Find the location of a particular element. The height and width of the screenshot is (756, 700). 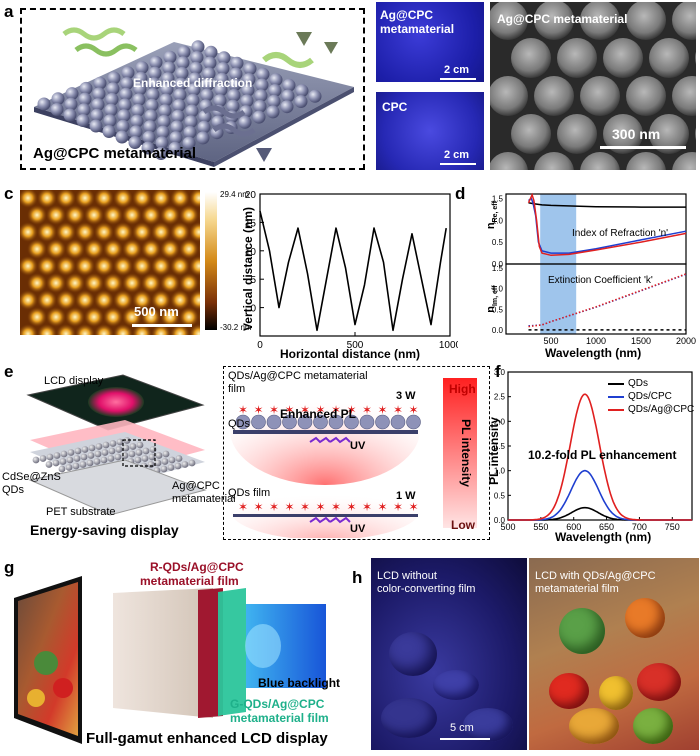

e-film-title-l1: QDs/Ag@CPC metamaterial is located at coordinates (298, 376).